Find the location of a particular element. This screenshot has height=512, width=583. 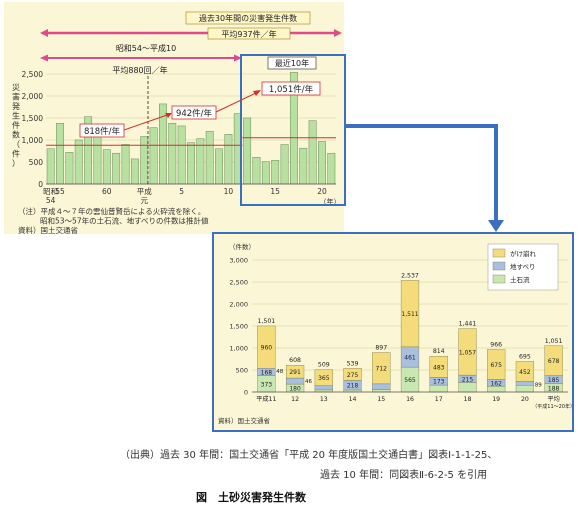

chart2-total-label: 966 is located at coordinates (496, 344).